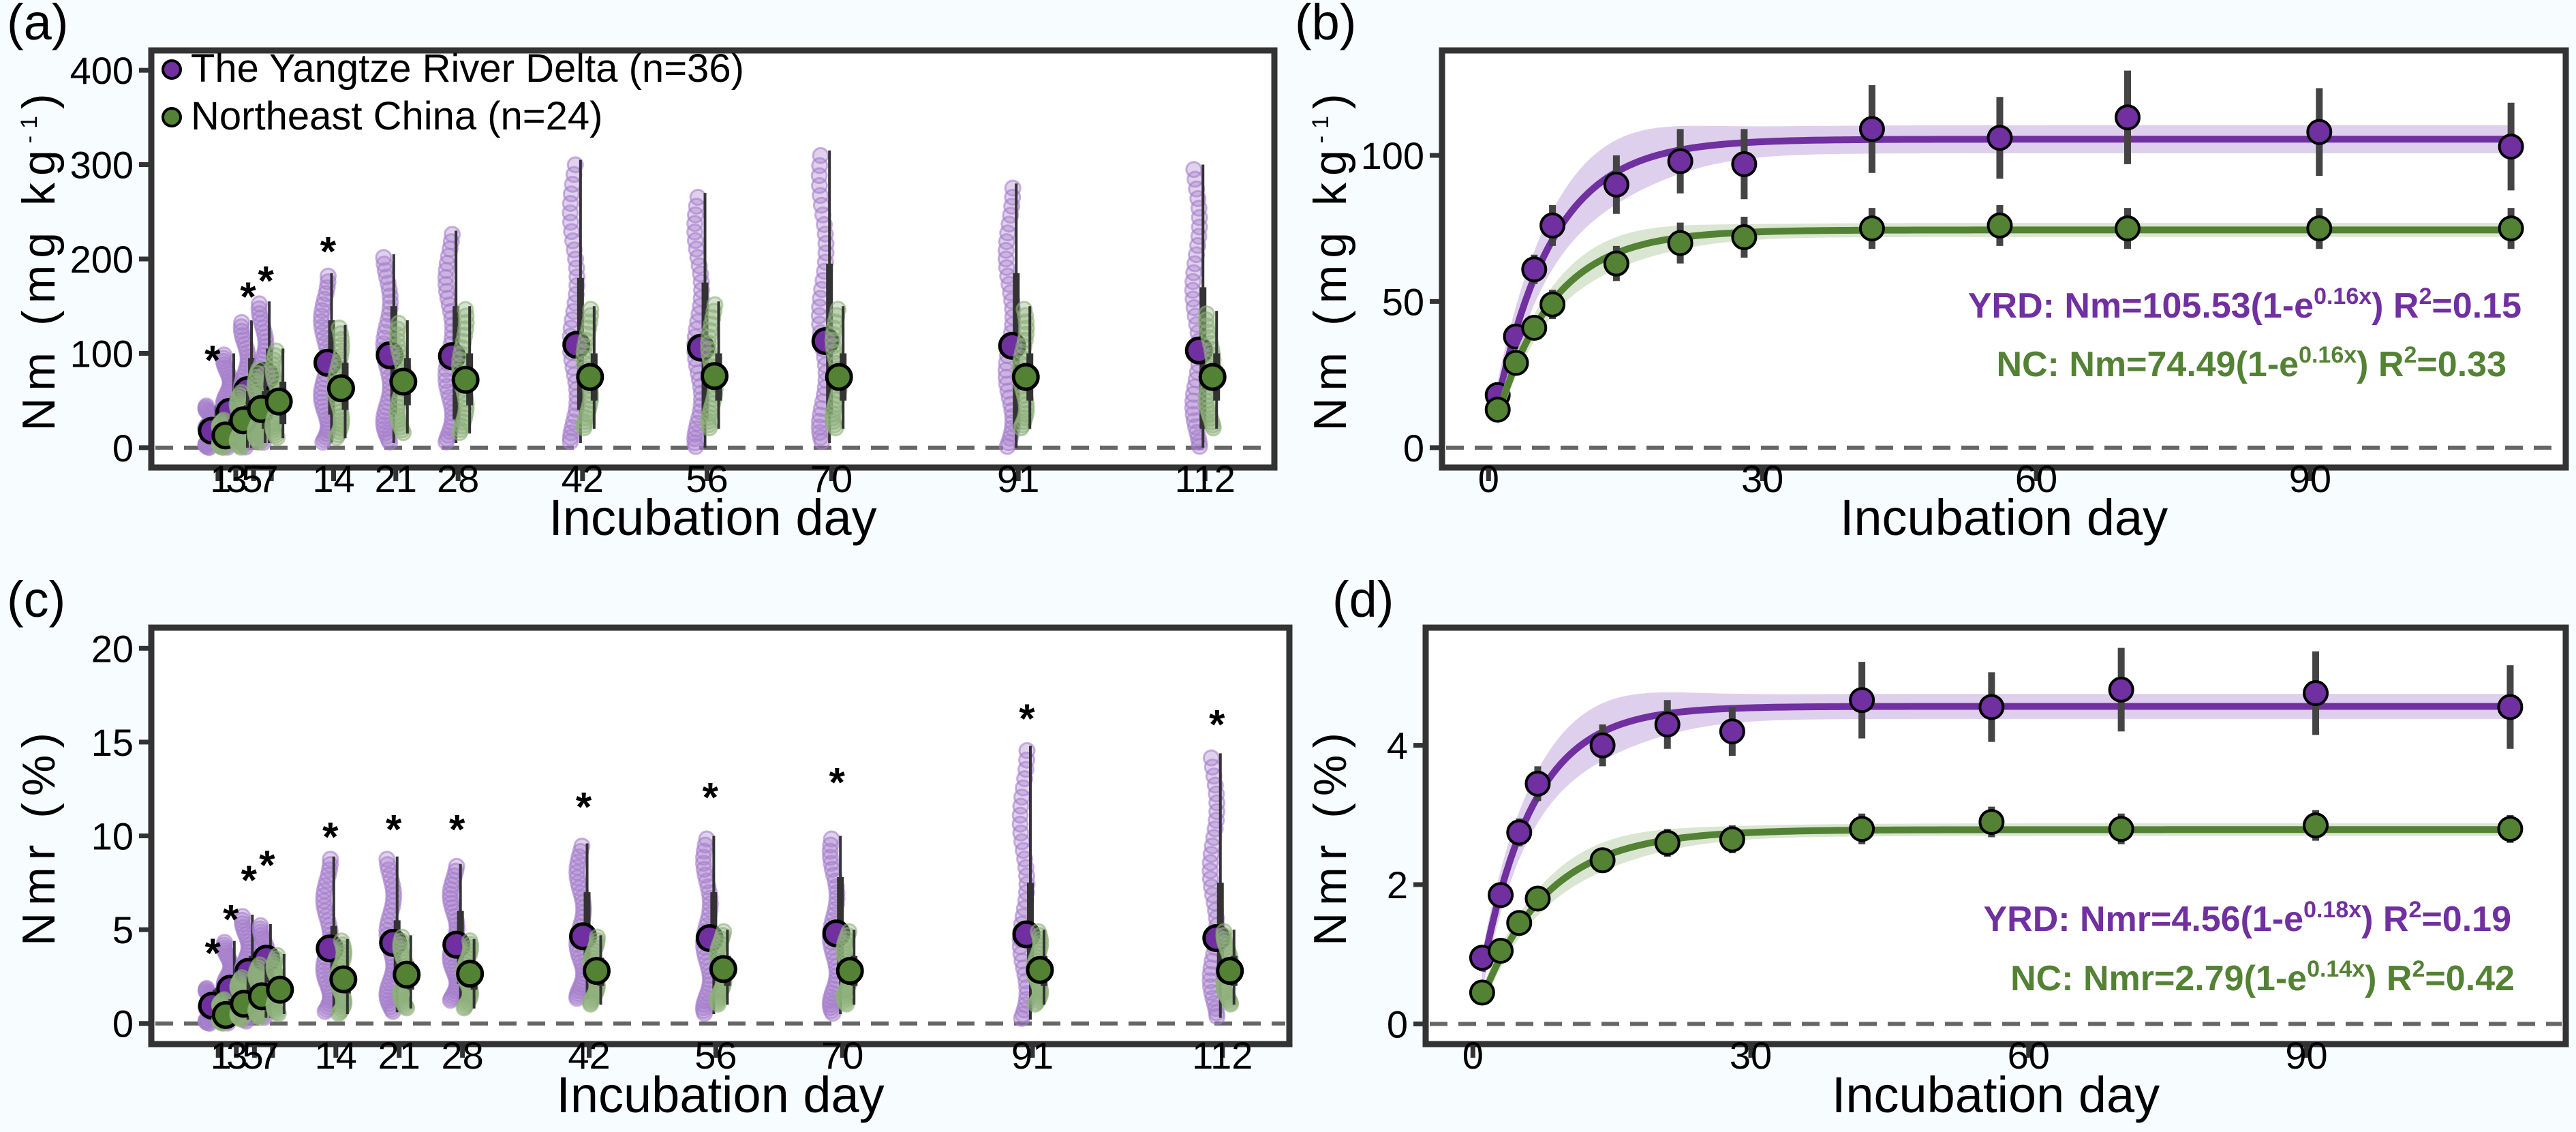 The width and height of the screenshot is (2576, 1132). I want to click on y-tick-label: 5, so click(123, 929).